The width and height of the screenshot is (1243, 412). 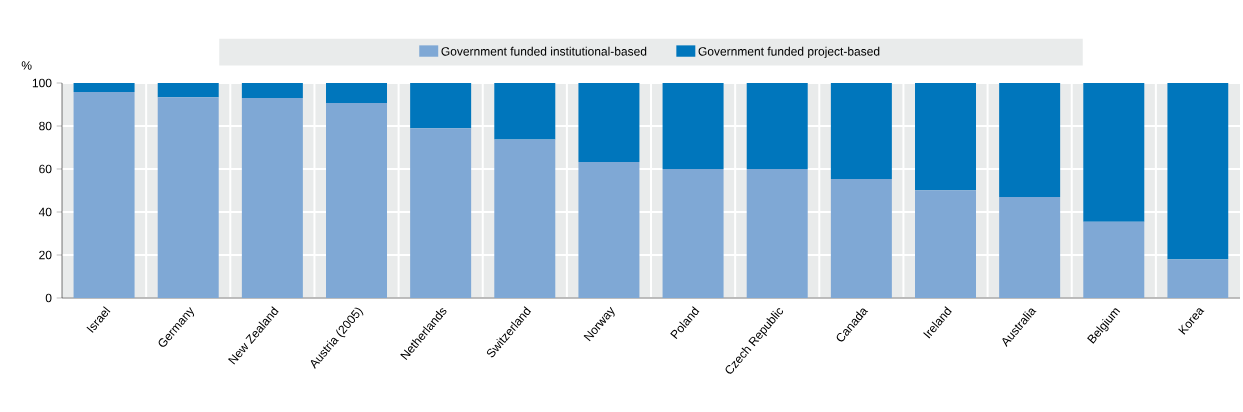 What do you see at coordinates (45, 169) in the screenshot?
I see `y-tick-label: 60` at bounding box center [45, 169].